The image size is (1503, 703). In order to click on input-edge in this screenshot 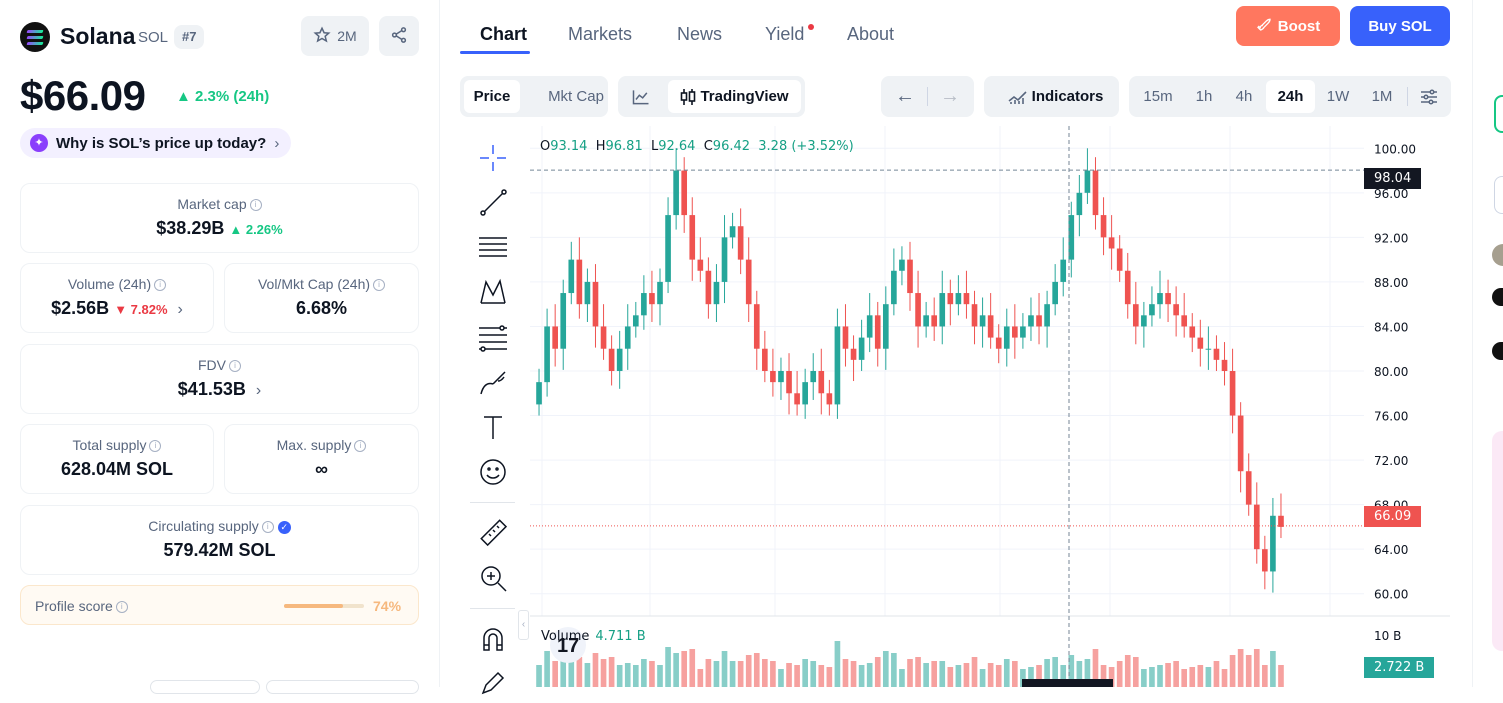, I will do `click(1498, 195)`.